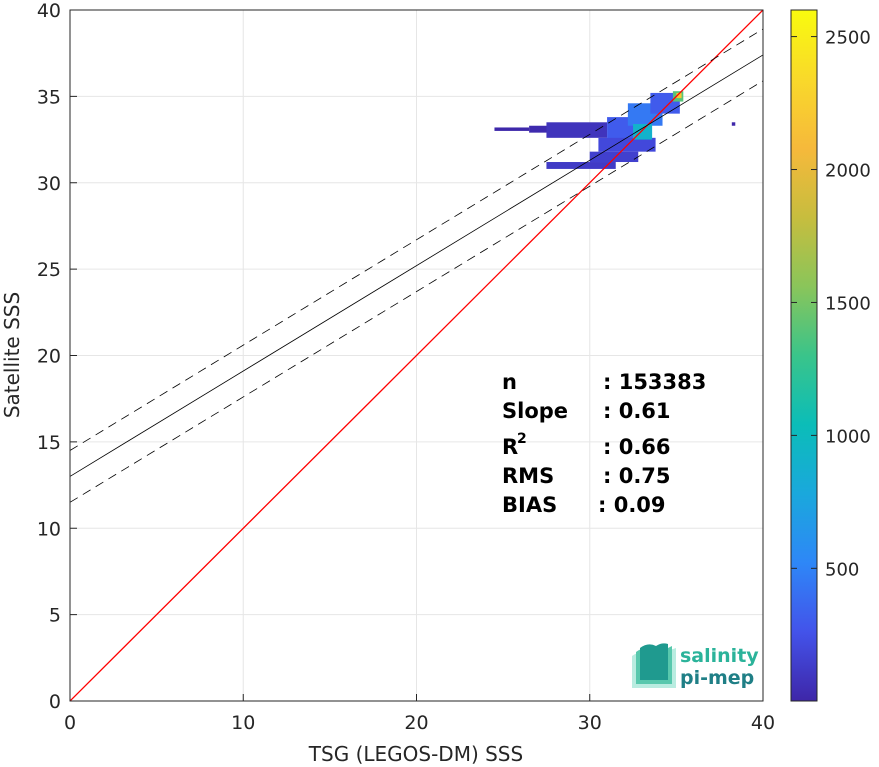 The height and width of the screenshot is (767, 879). Describe the element at coordinates (243, 723) in the screenshot. I see `x-tick-label: 10` at that location.